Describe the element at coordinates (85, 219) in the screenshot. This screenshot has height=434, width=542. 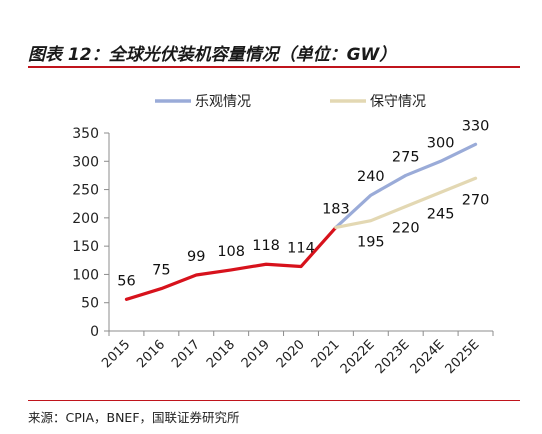
I see `y-tick-label: 200` at that location.